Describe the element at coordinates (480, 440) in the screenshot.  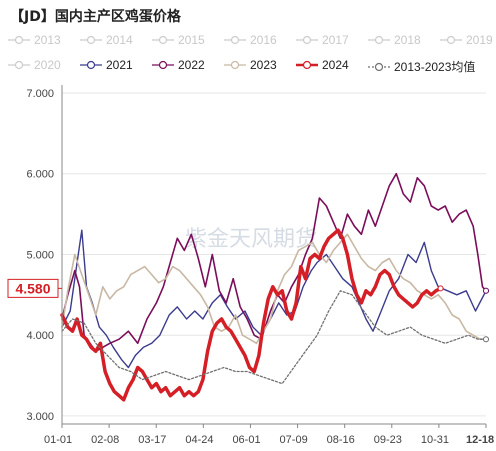
I see `x-tick-label: 12-18` at that location.